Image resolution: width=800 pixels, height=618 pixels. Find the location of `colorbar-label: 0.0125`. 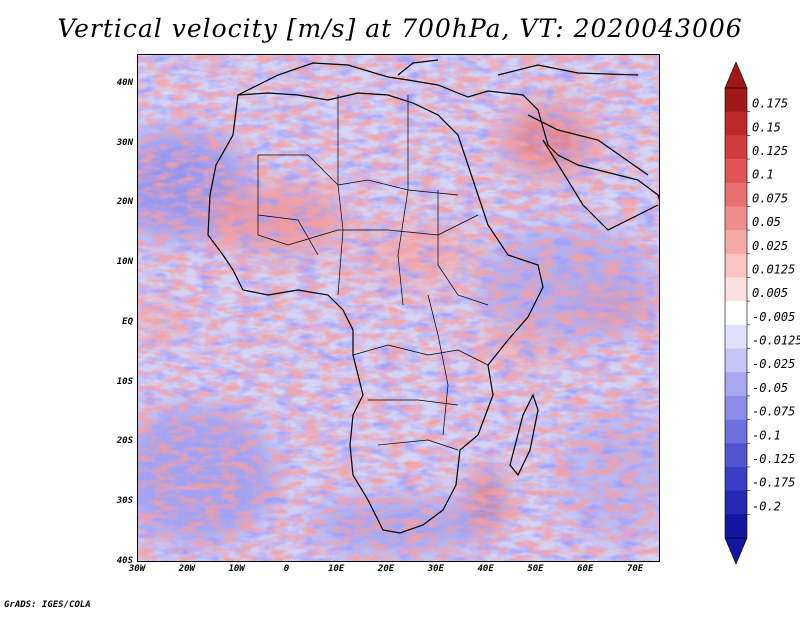

colorbar-label: 0.0125 is located at coordinates (773, 269).